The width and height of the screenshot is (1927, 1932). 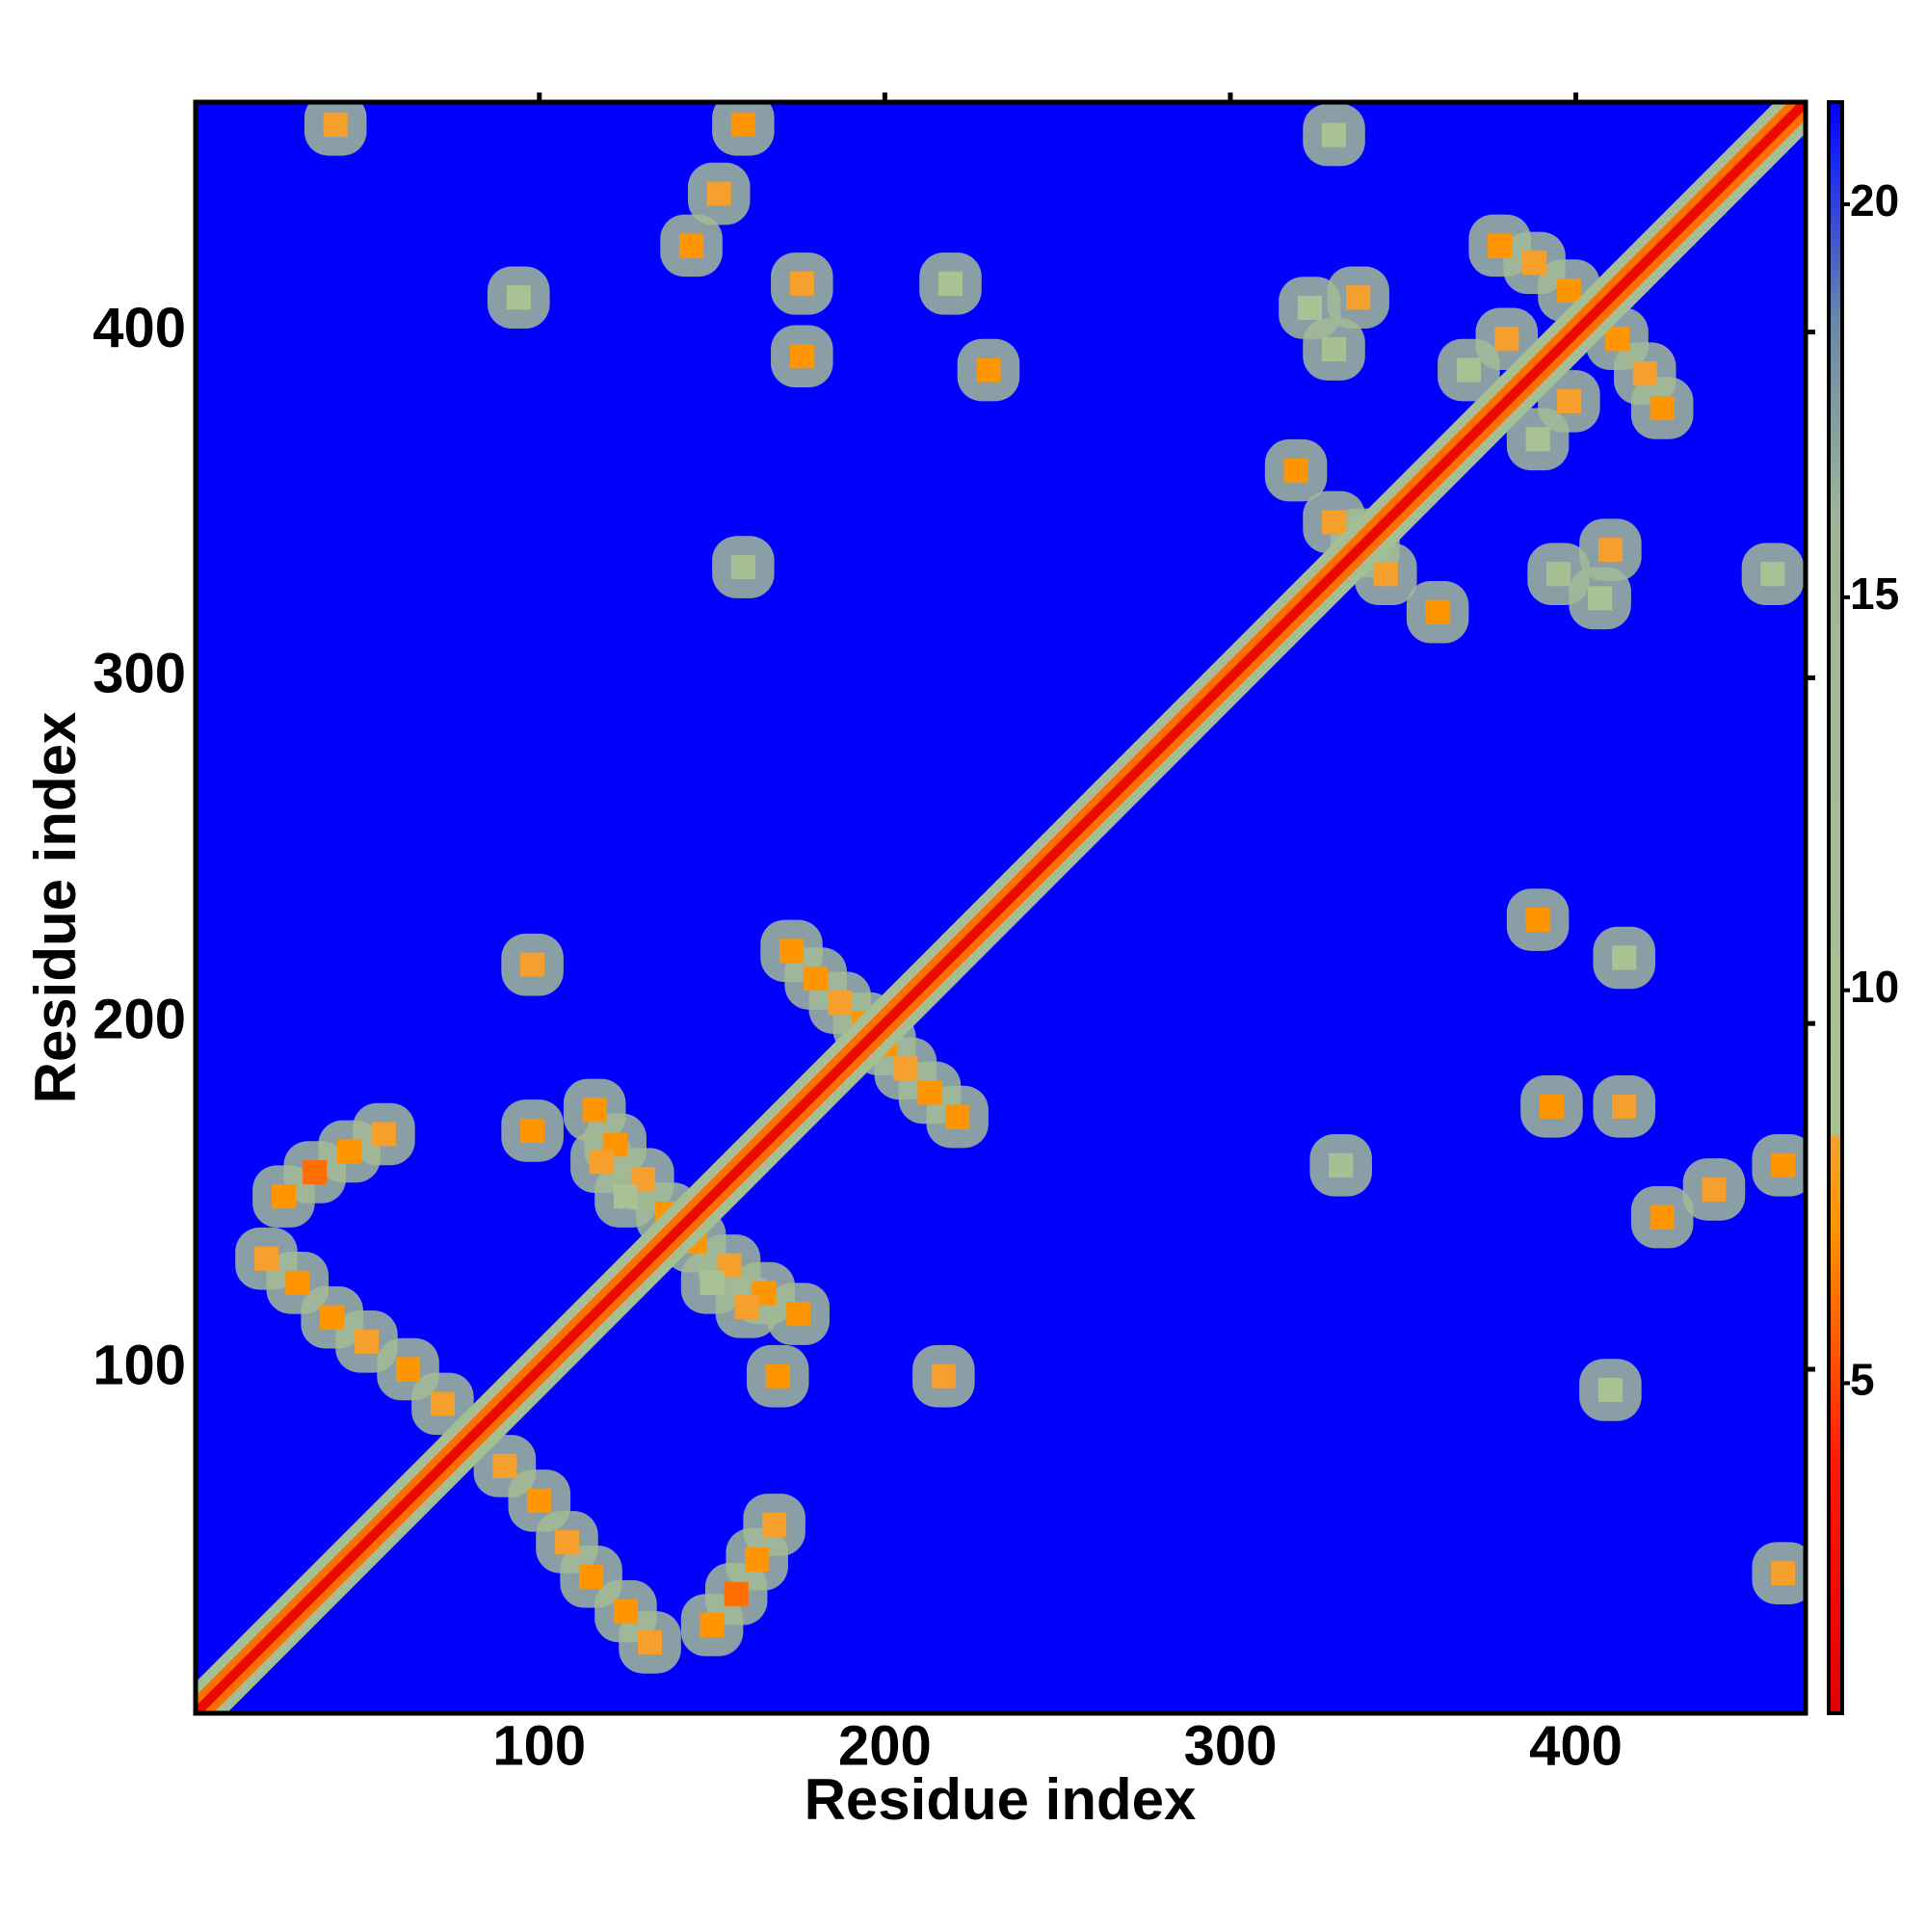 I want to click on y-tick-label: 400, so click(x=139, y=328).